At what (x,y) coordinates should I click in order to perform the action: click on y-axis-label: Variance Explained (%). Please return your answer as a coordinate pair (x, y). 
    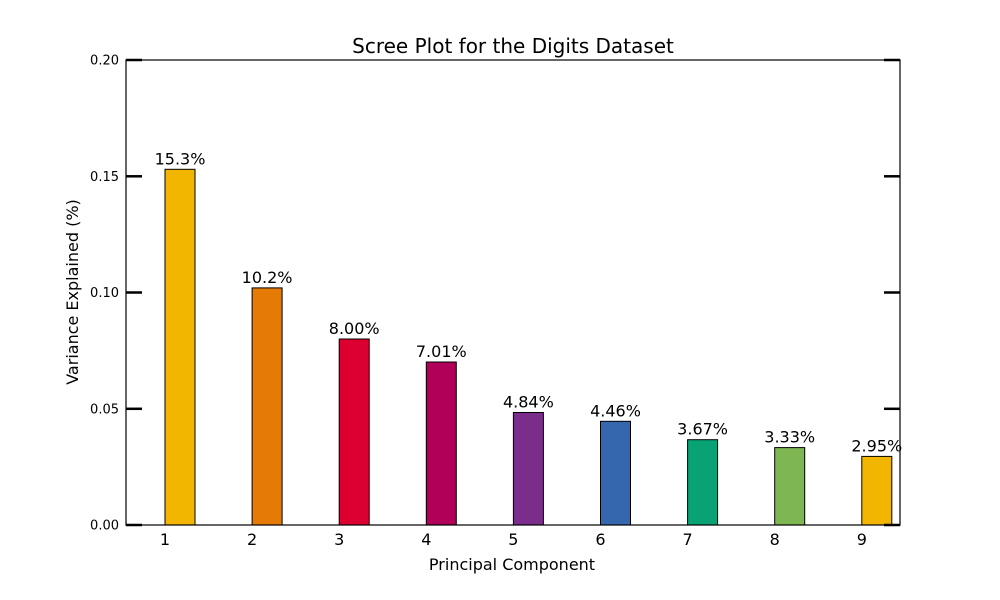
    Looking at the image, I should click on (72, 292).